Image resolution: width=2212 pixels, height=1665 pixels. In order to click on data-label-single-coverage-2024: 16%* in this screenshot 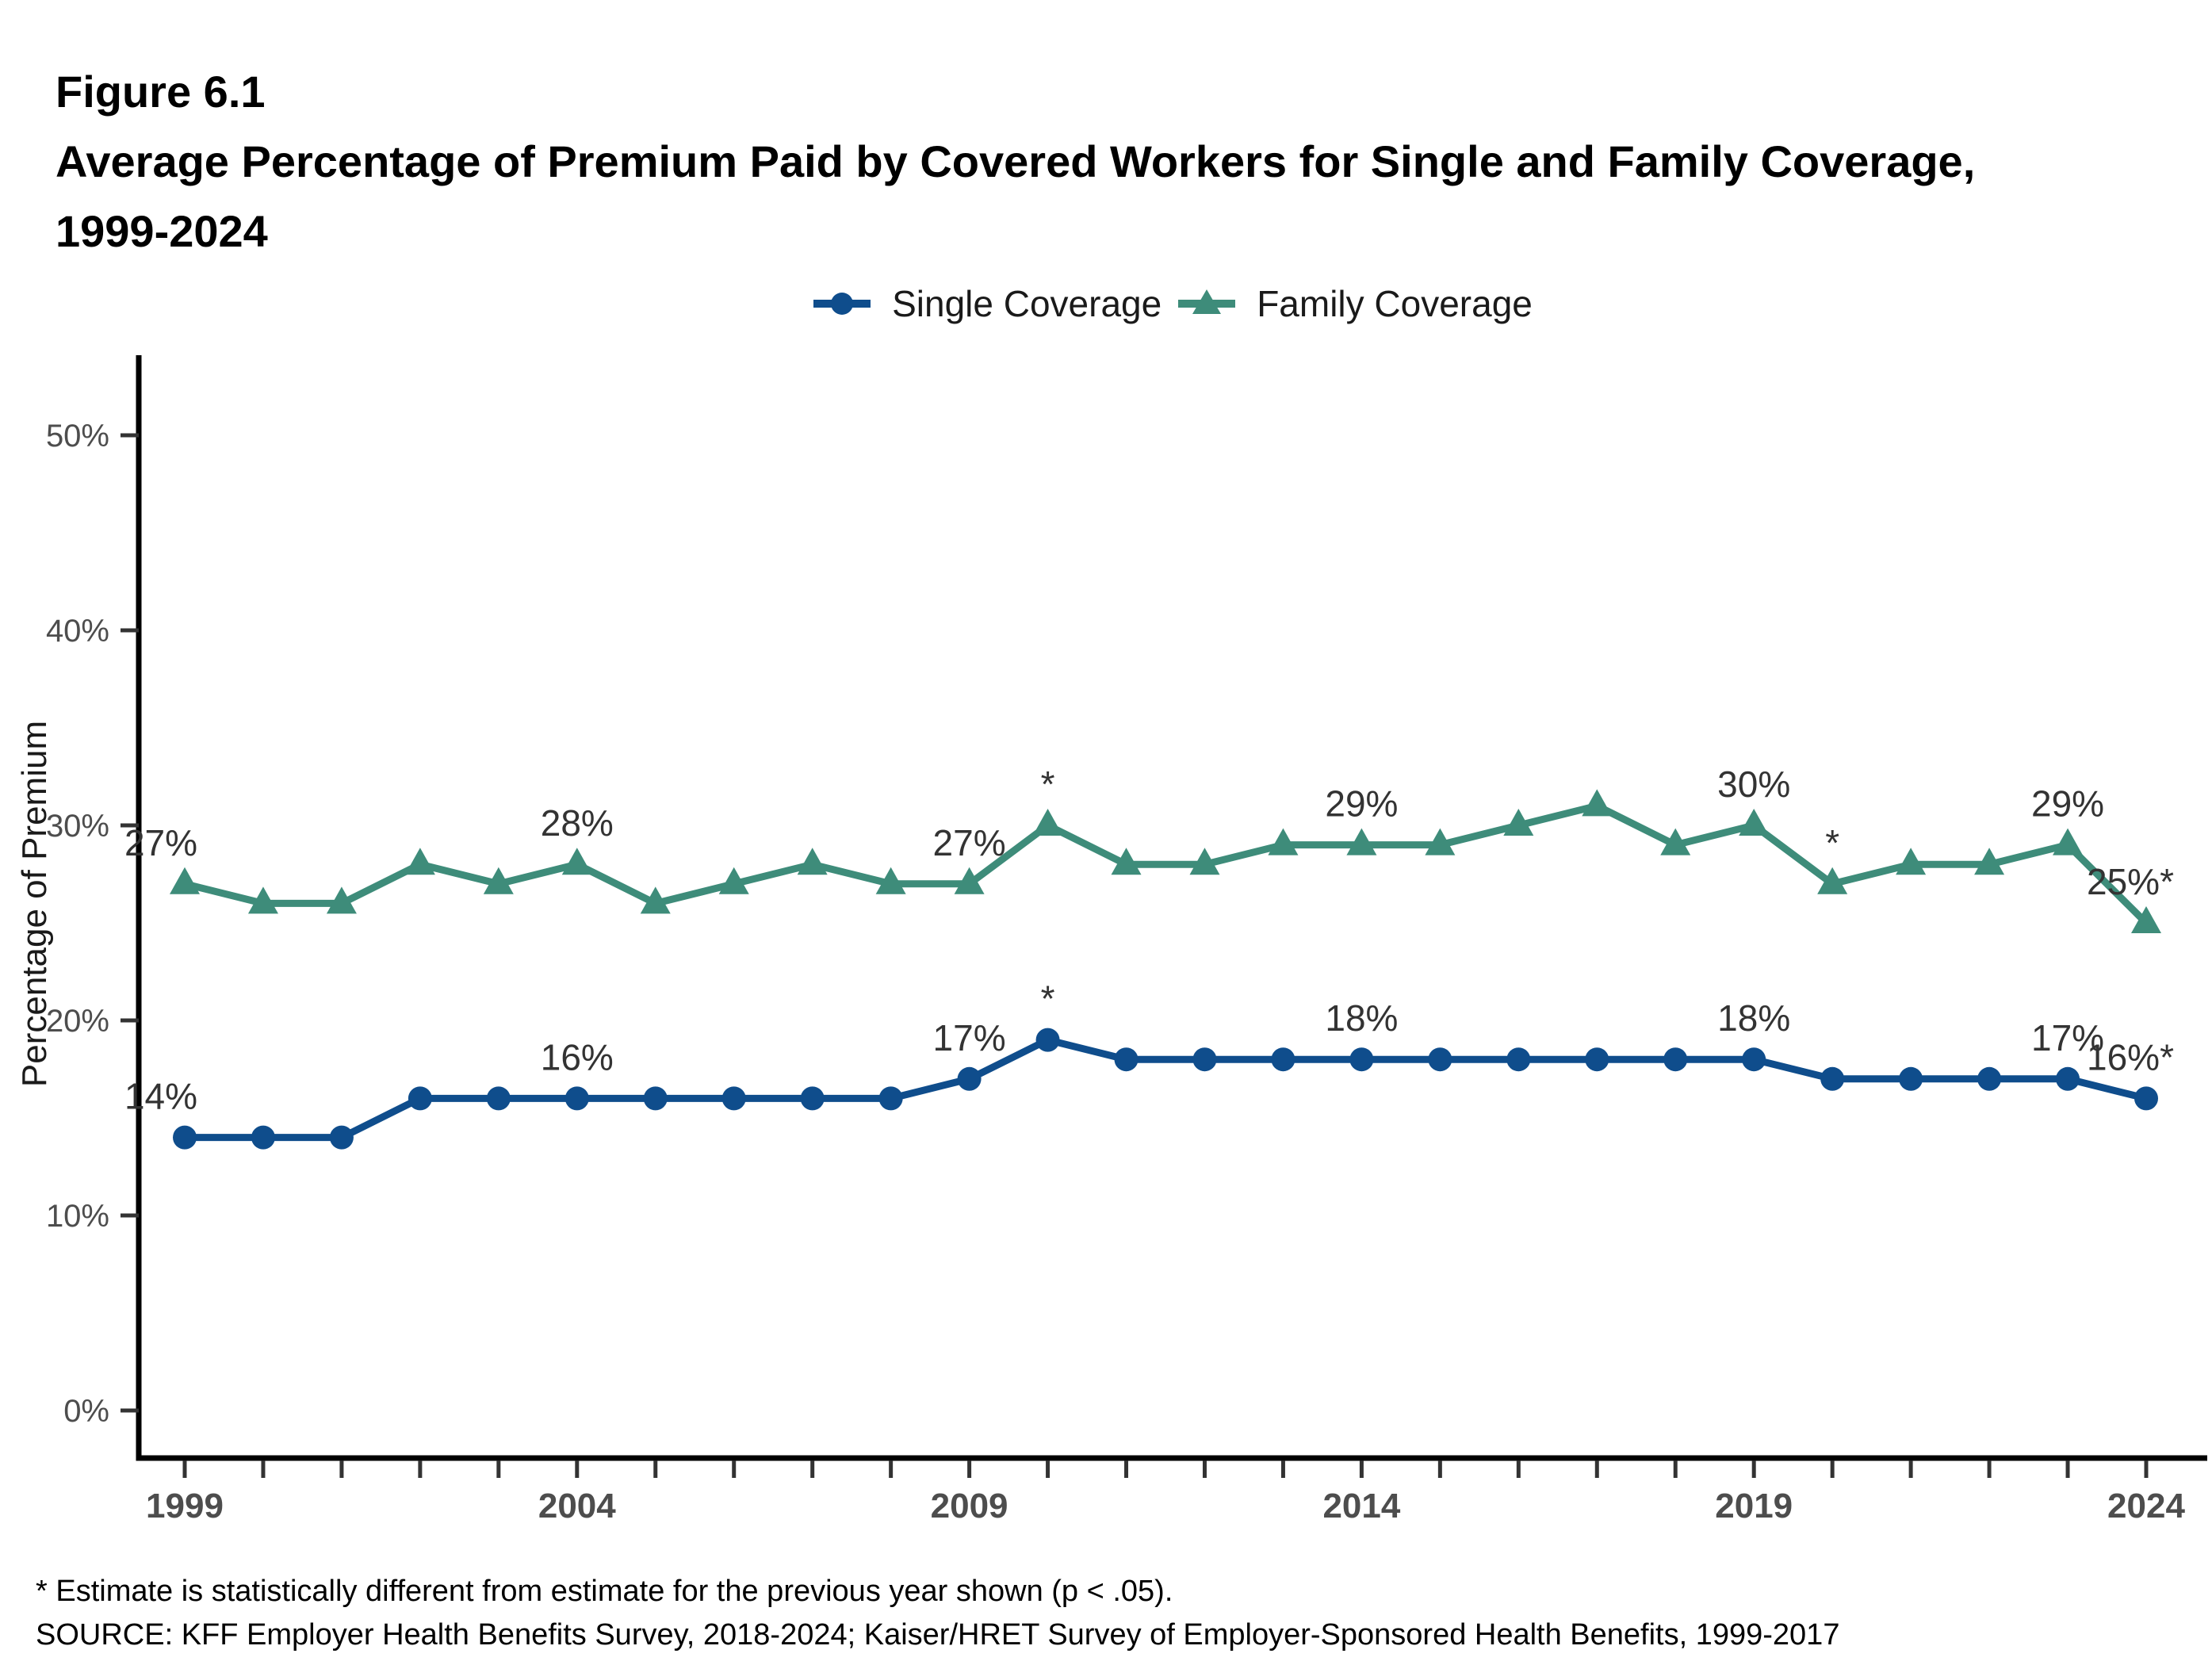, I will do `click(2130, 1056)`.